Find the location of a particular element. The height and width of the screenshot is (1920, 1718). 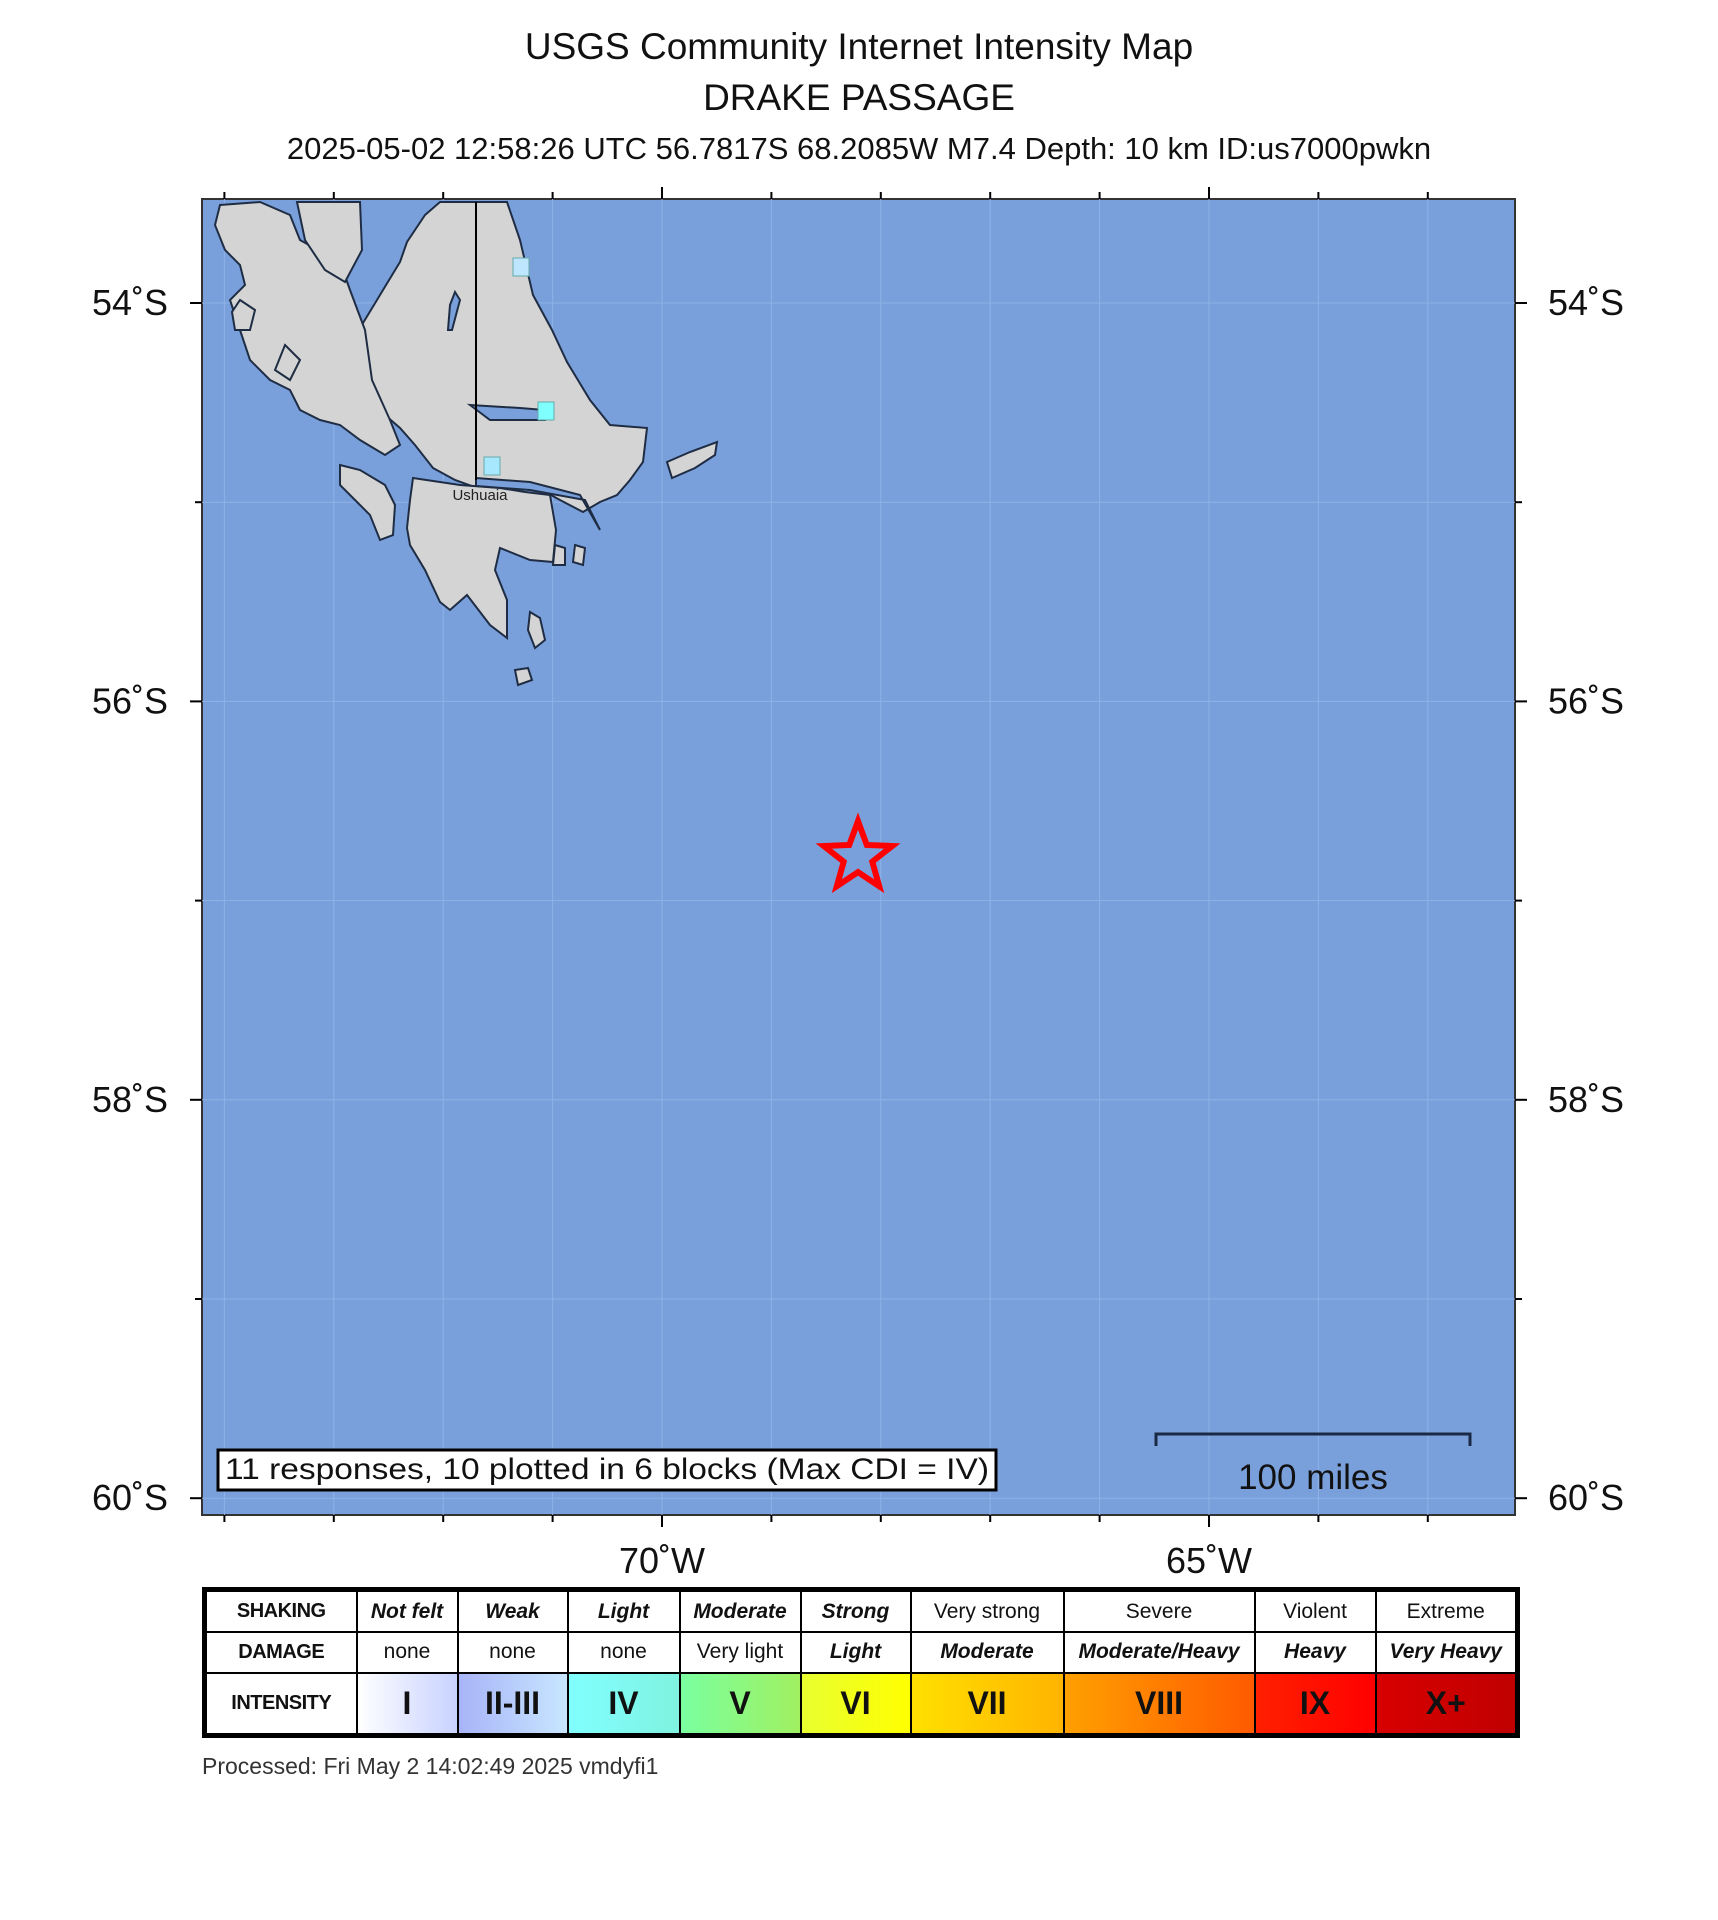

legend-intensity-cell: V is located at coordinates (740, 1704).